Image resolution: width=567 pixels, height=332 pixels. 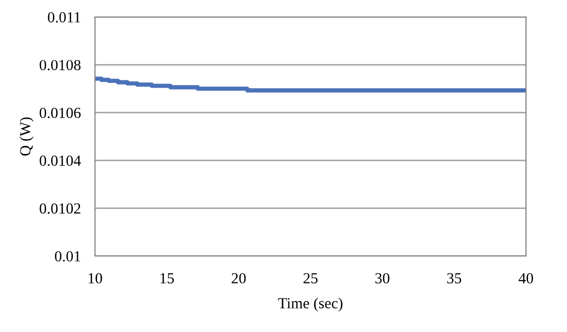 I want to click on y-tick-label: 0.0102, so click(x=60, y=208).